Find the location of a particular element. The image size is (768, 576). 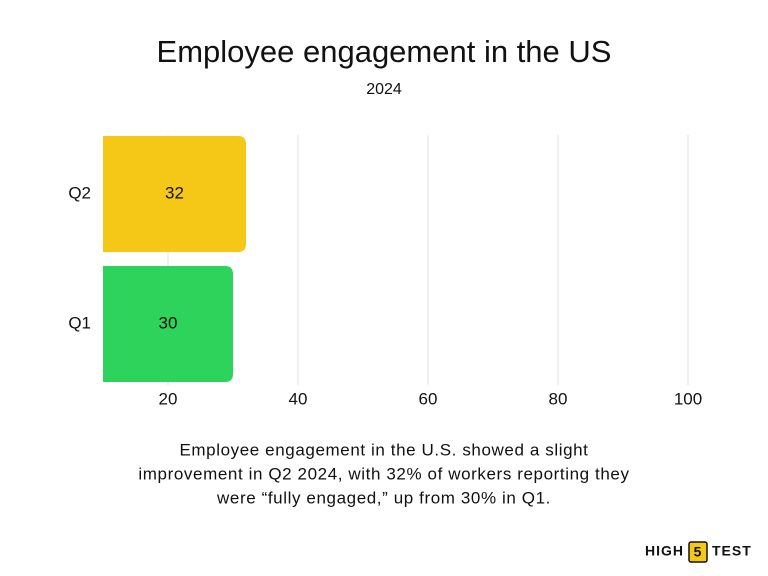

x-tick-label: 80 is located at coordinates (558, 398).